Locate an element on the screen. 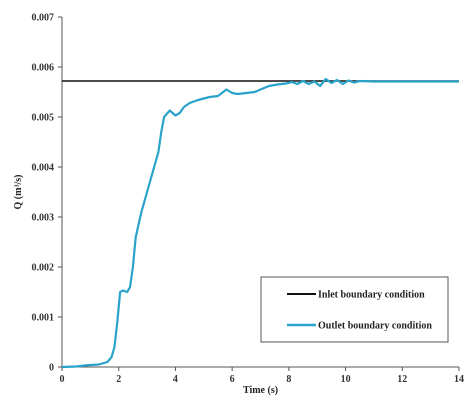  x-tick-label: 2 is located at coordinates (118, 379).